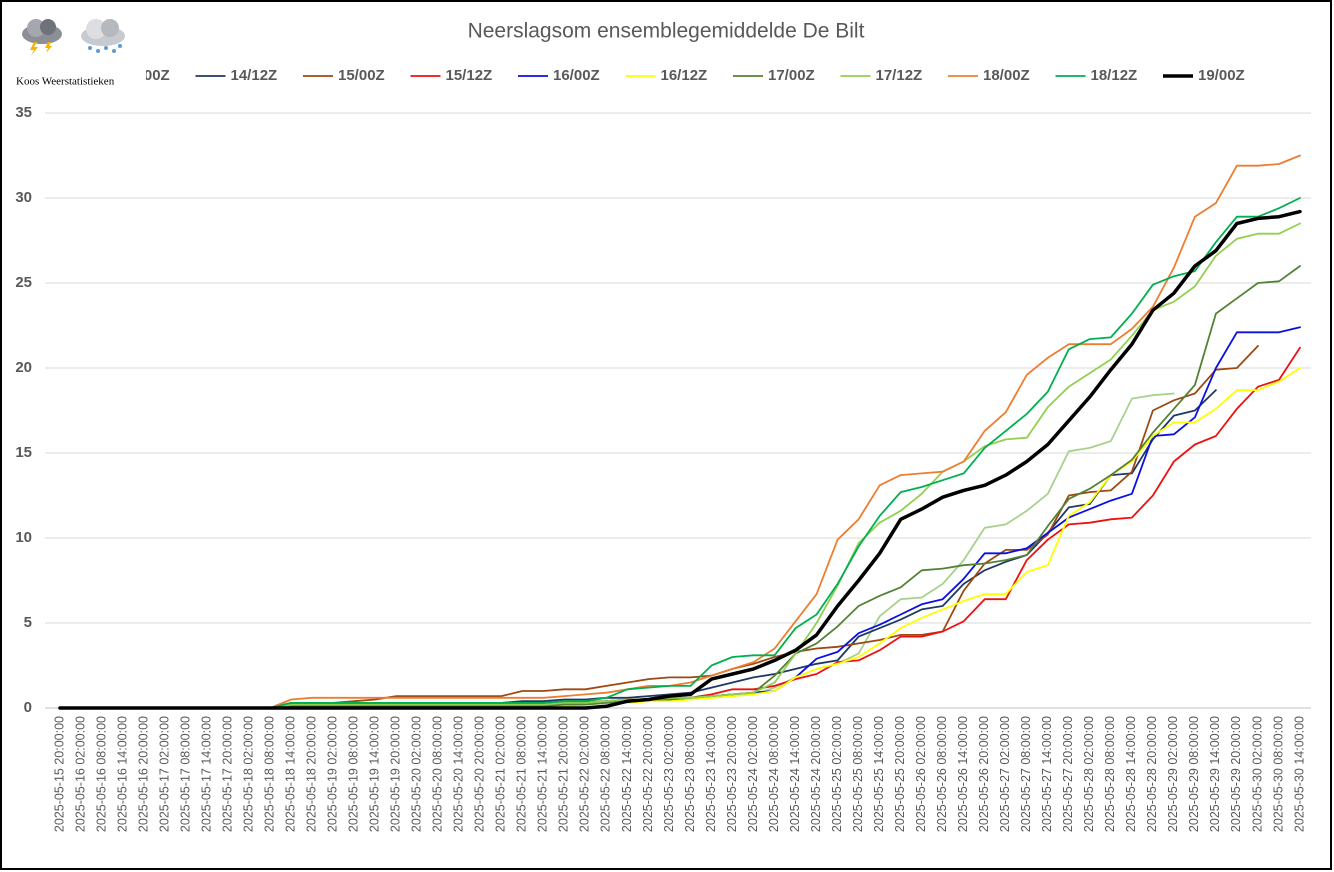 This screenshot has width=1334, height=872. I want to click on x-tick-label: 2025-05-18 14:00:00, so click(290, 774).